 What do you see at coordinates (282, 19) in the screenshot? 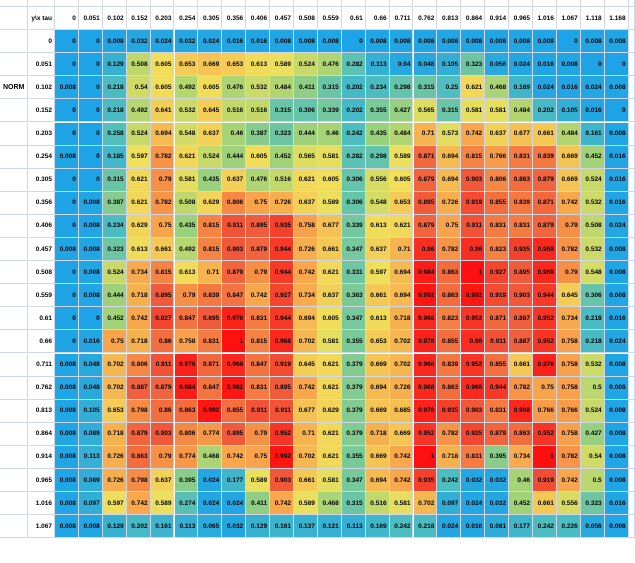
I see `column-header: 0.457` at bounding box center [282, 19].